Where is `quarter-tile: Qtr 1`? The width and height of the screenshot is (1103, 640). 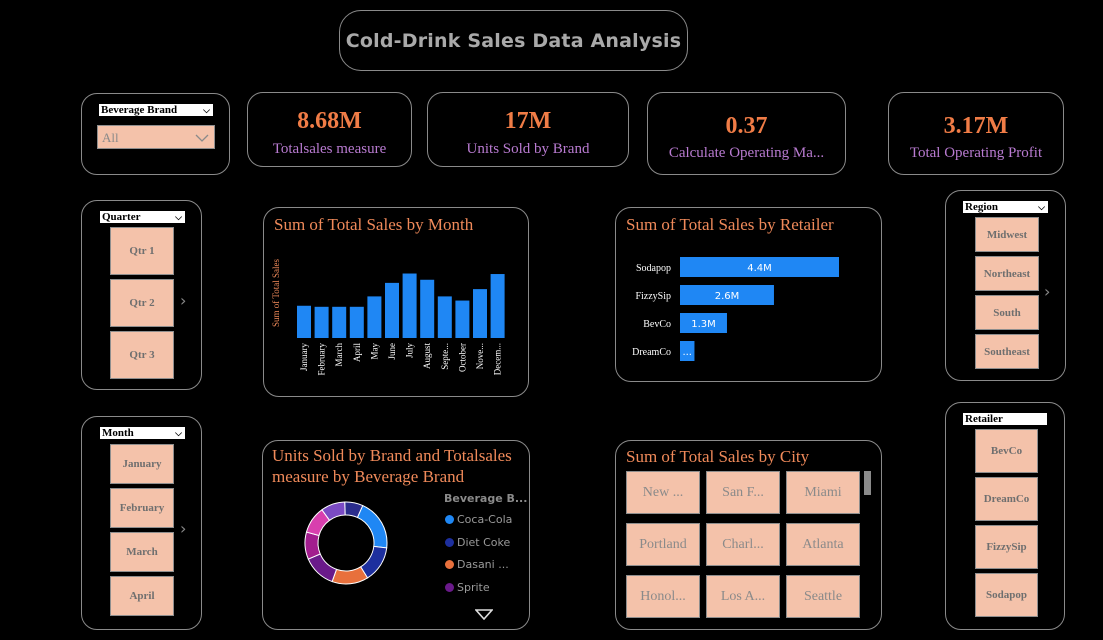
quarter-tile: Qtr 1 is located at coordinates (142, 251).